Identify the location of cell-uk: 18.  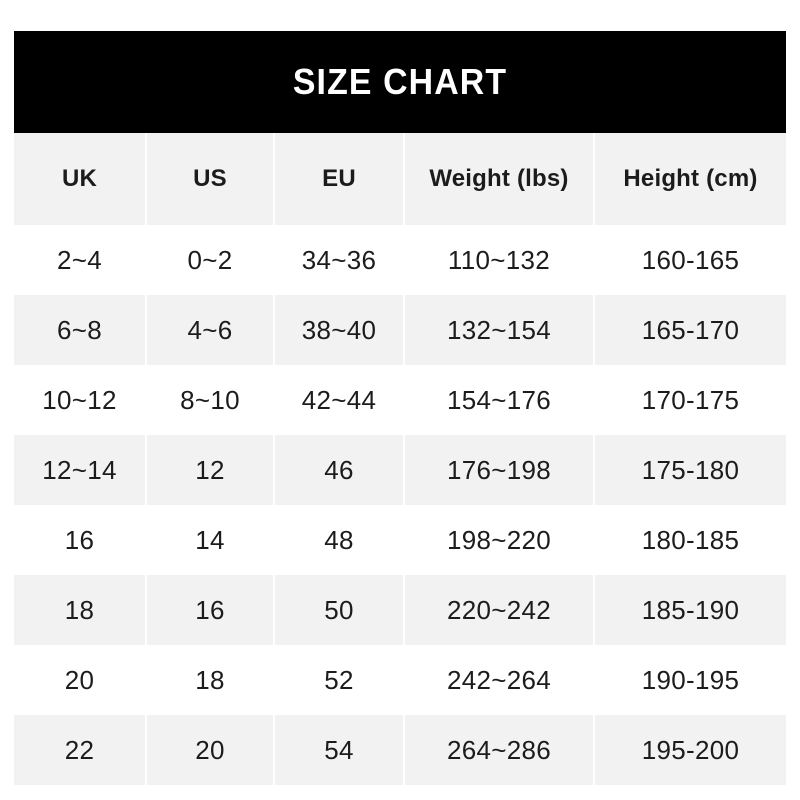
(80, 610).